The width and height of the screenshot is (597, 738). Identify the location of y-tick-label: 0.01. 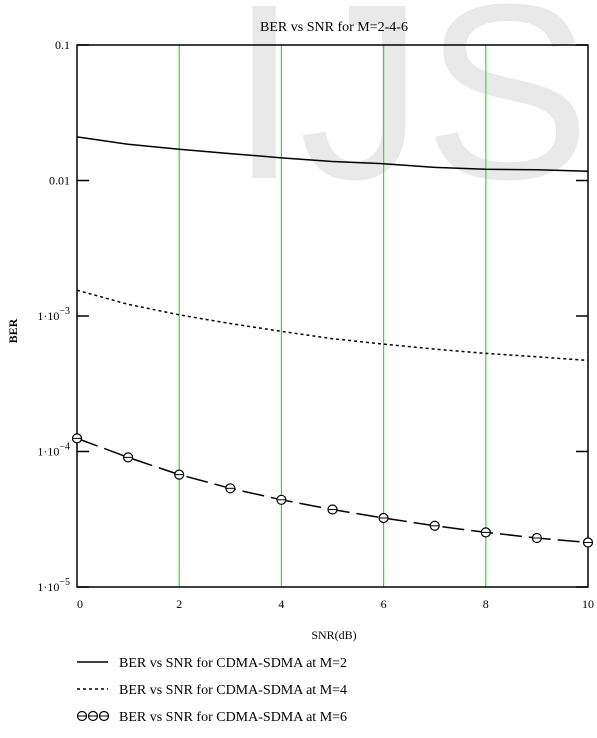
(59, 181).